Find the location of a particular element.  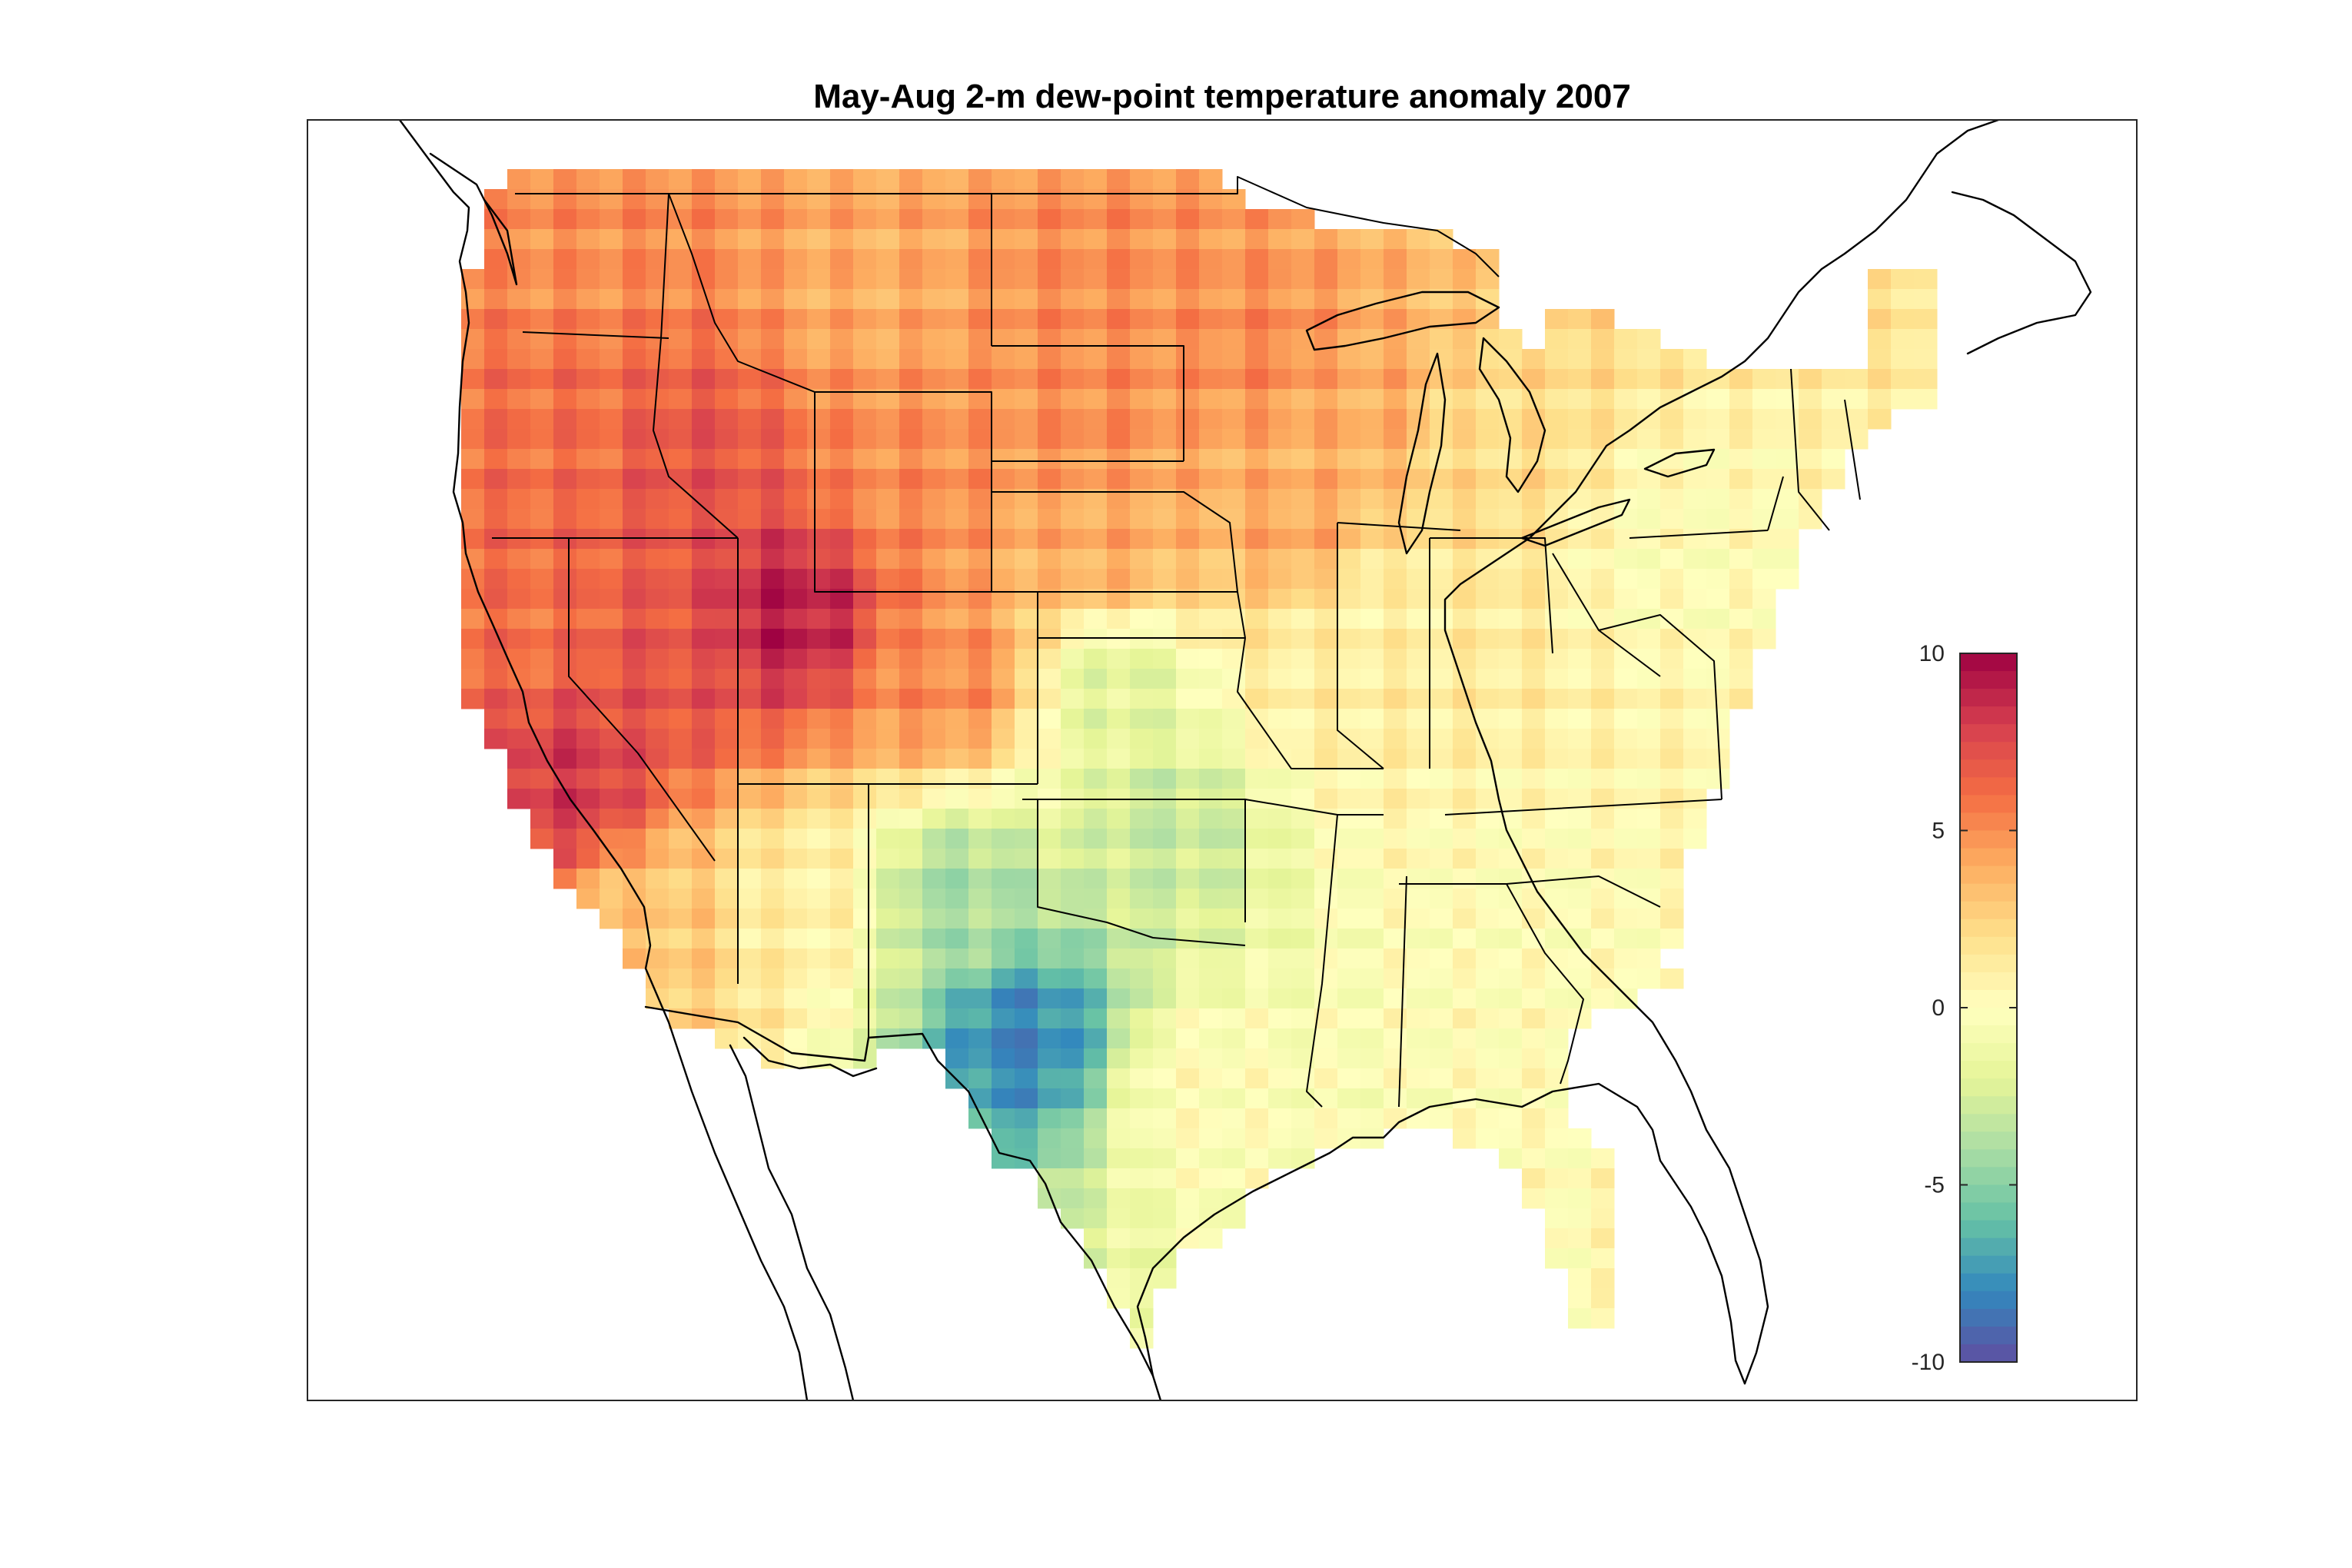

pacific-coastline is located at coordinates (603, 760).